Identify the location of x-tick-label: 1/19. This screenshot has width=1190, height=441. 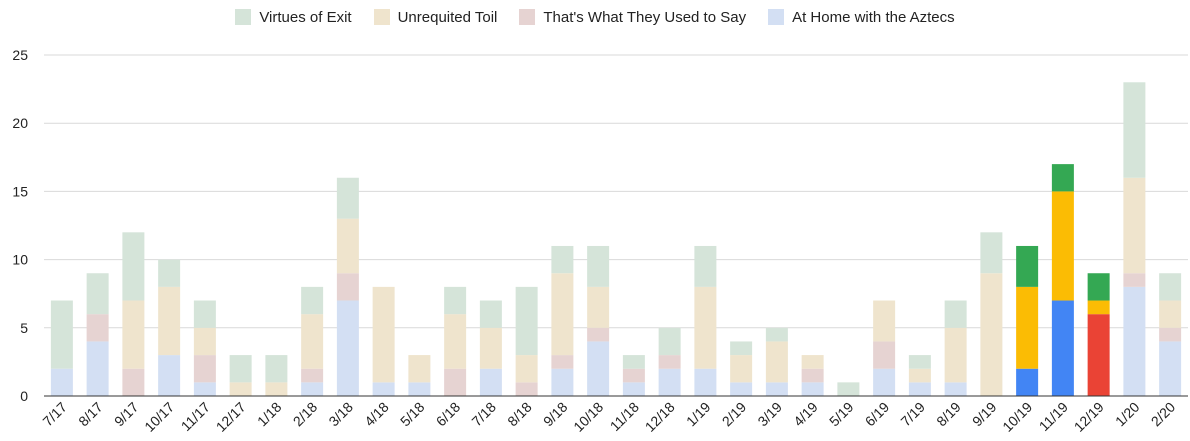
(698, 414).